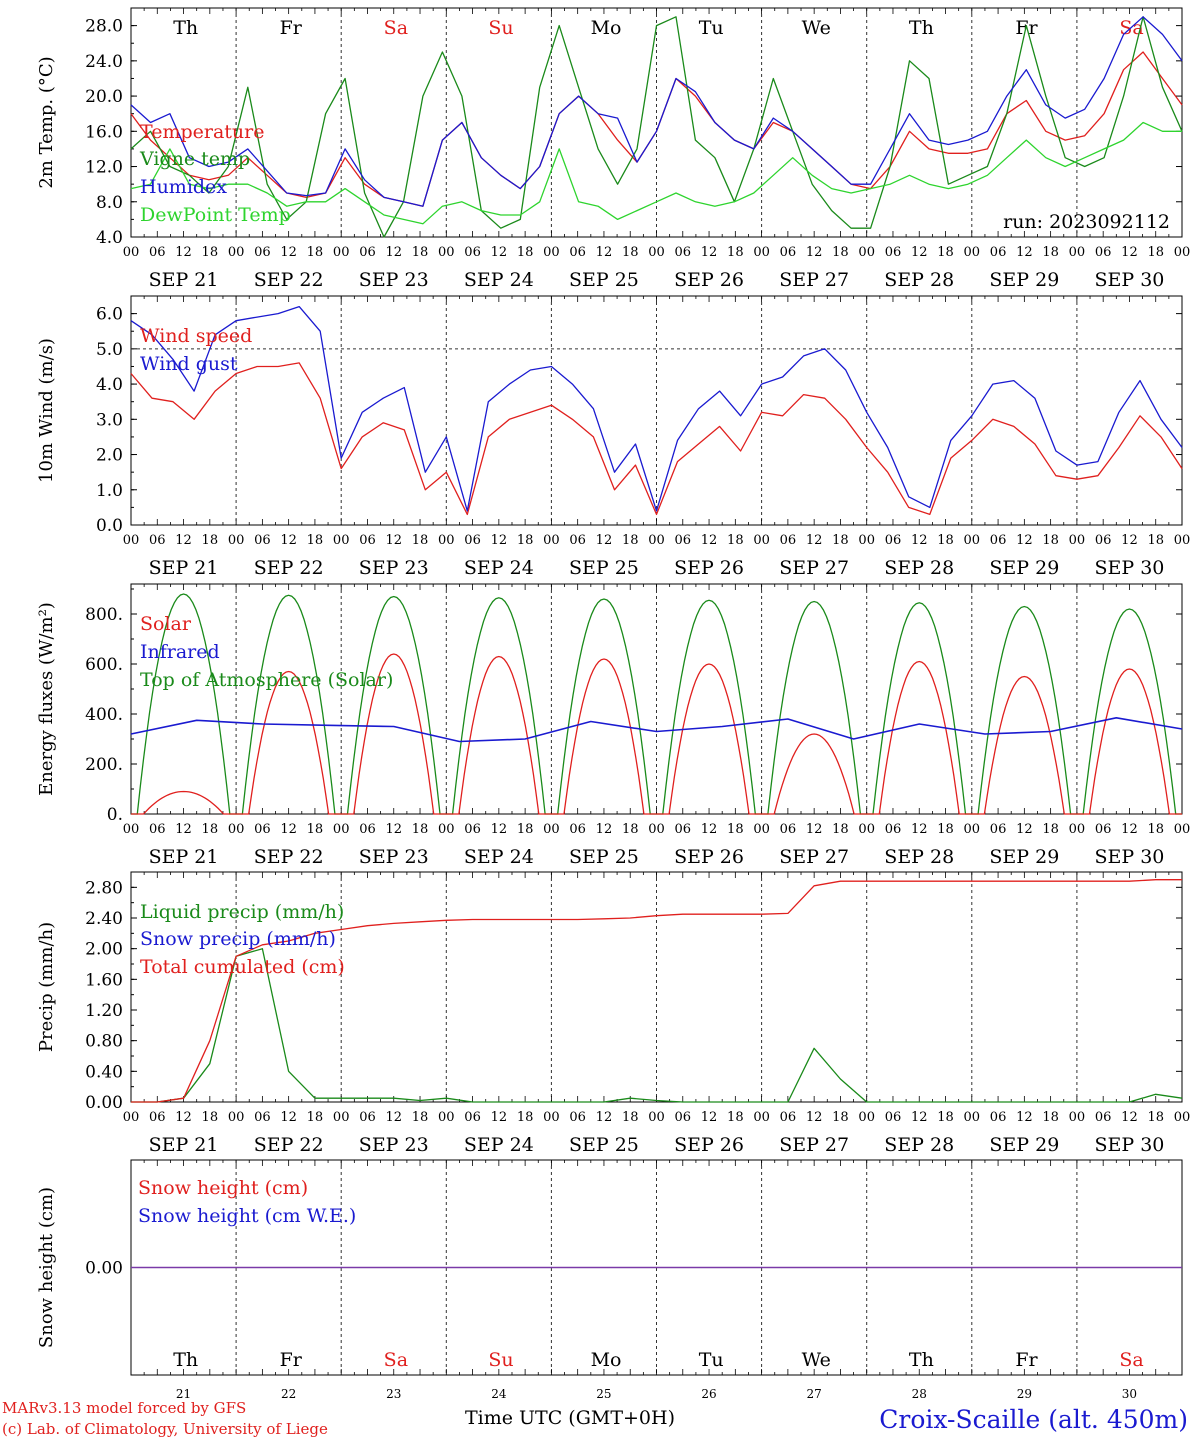 Image resolution: width=1194 pixels, height=1440 pixels. I want to click on y-tick-label: 200., so click(104, 765).